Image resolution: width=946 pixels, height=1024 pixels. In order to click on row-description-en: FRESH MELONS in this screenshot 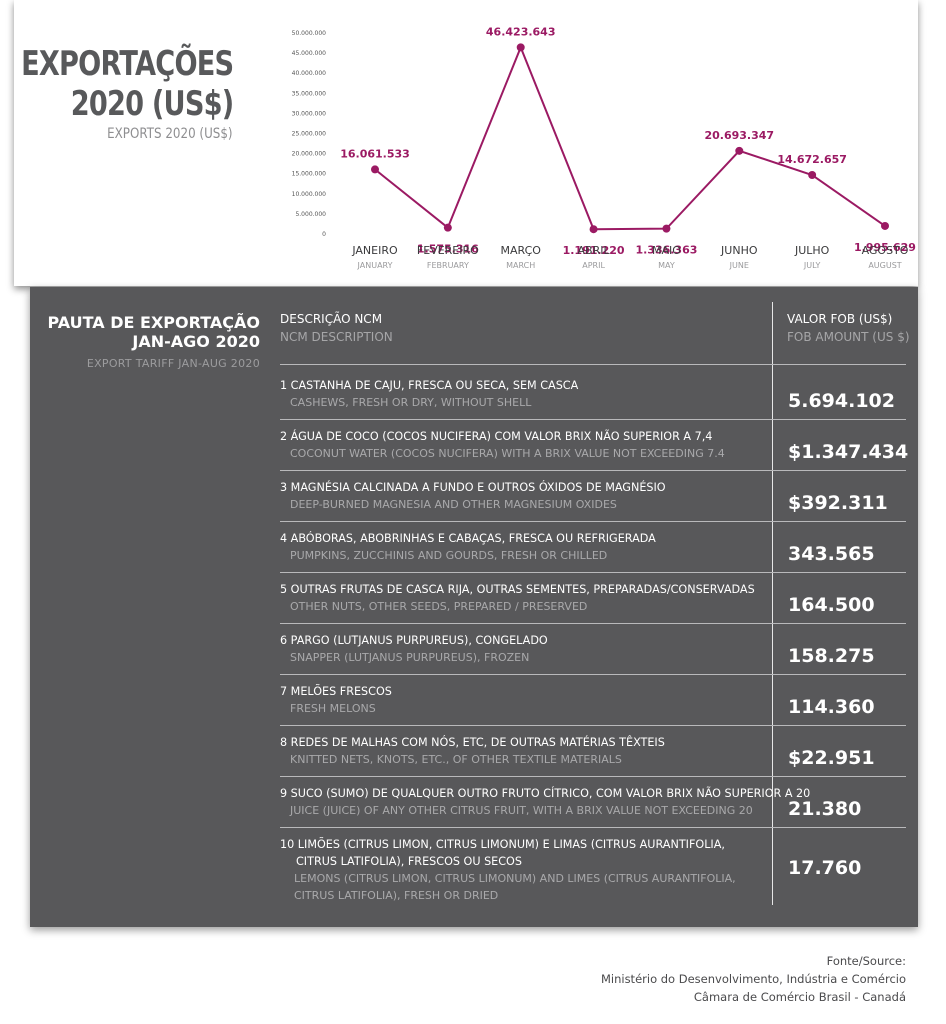, I will do `click(333, 708)`.